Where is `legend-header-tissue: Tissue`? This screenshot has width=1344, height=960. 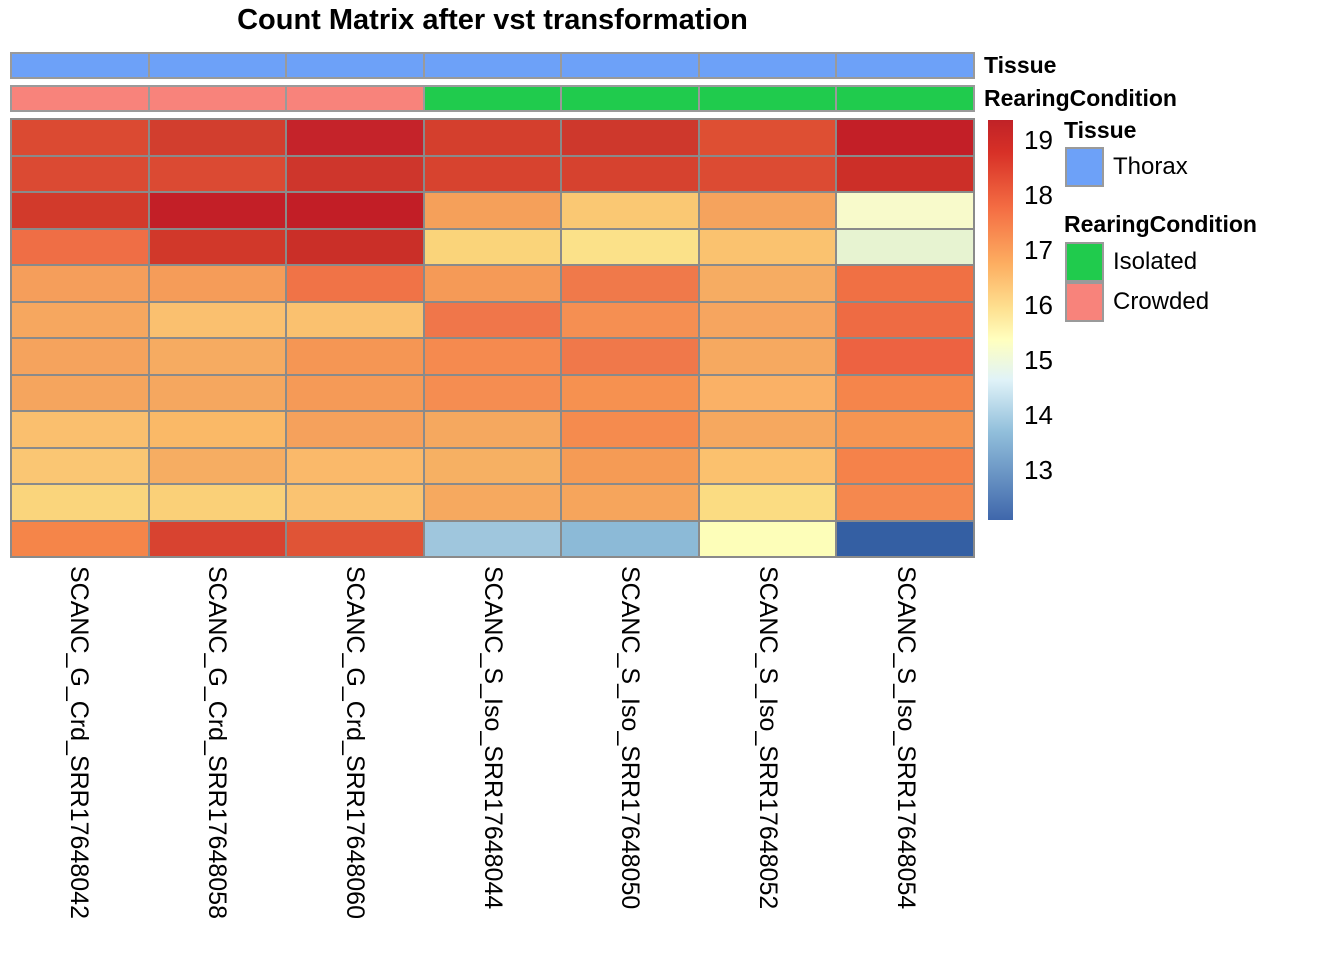 legend-header-tissue: Tissue is located at coordinates (1100, 130).